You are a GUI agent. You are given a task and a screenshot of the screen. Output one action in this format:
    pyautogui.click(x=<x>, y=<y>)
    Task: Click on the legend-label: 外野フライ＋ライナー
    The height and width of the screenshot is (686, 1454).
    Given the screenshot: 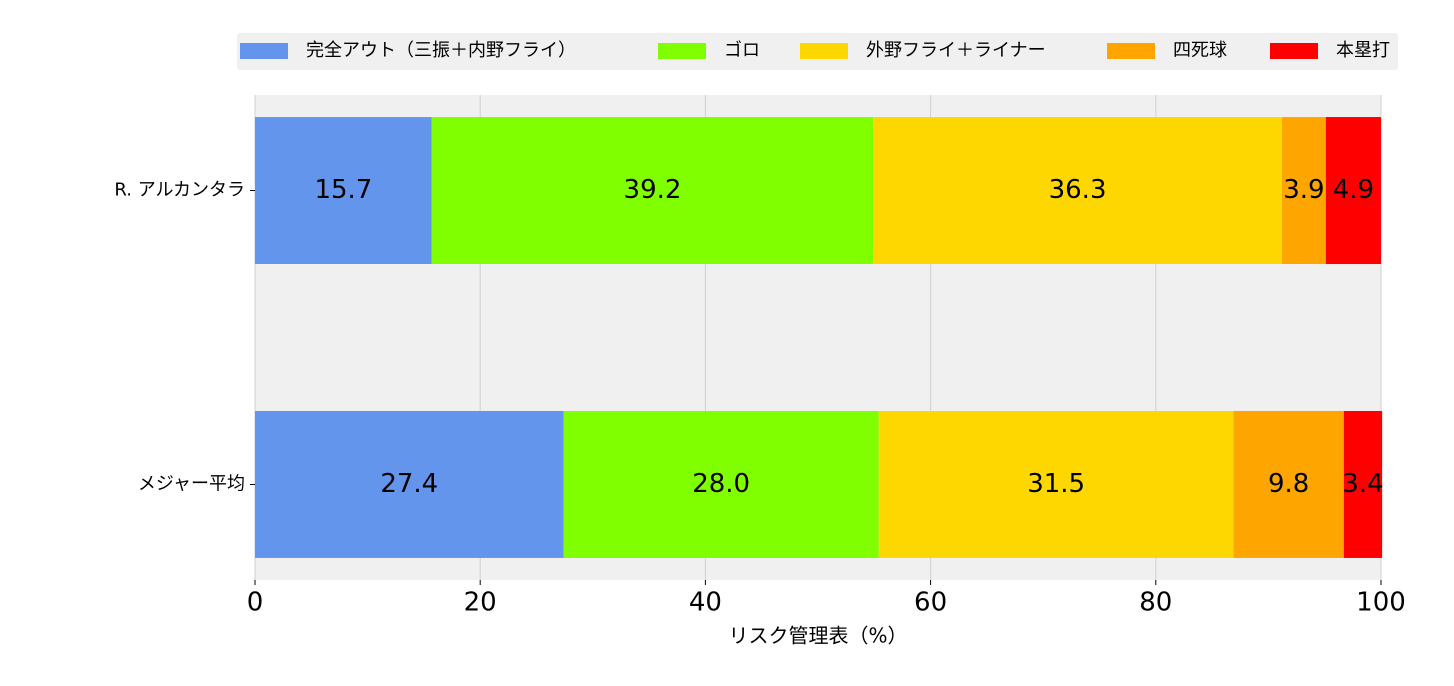 What is the action you would take?
    pyautogui.click(x=956, y=50)
    